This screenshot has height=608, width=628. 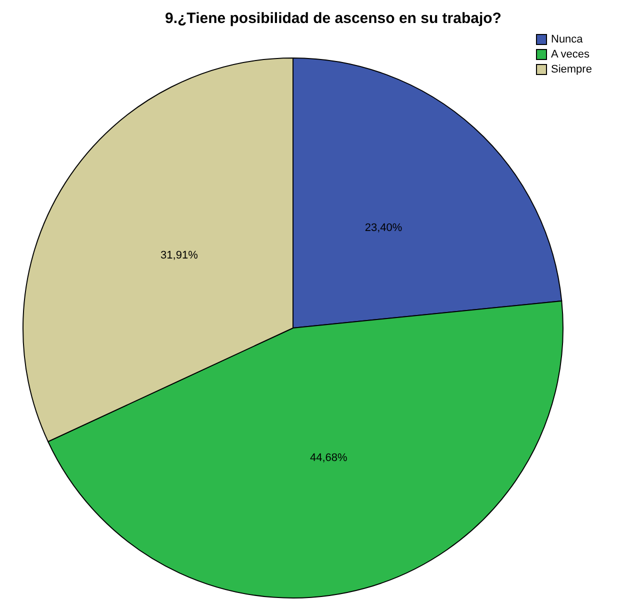 What do you see at coordinates (383, 228) in the screenshot?
I see `data-label: 23,40%` at bounding box center [383, 228].